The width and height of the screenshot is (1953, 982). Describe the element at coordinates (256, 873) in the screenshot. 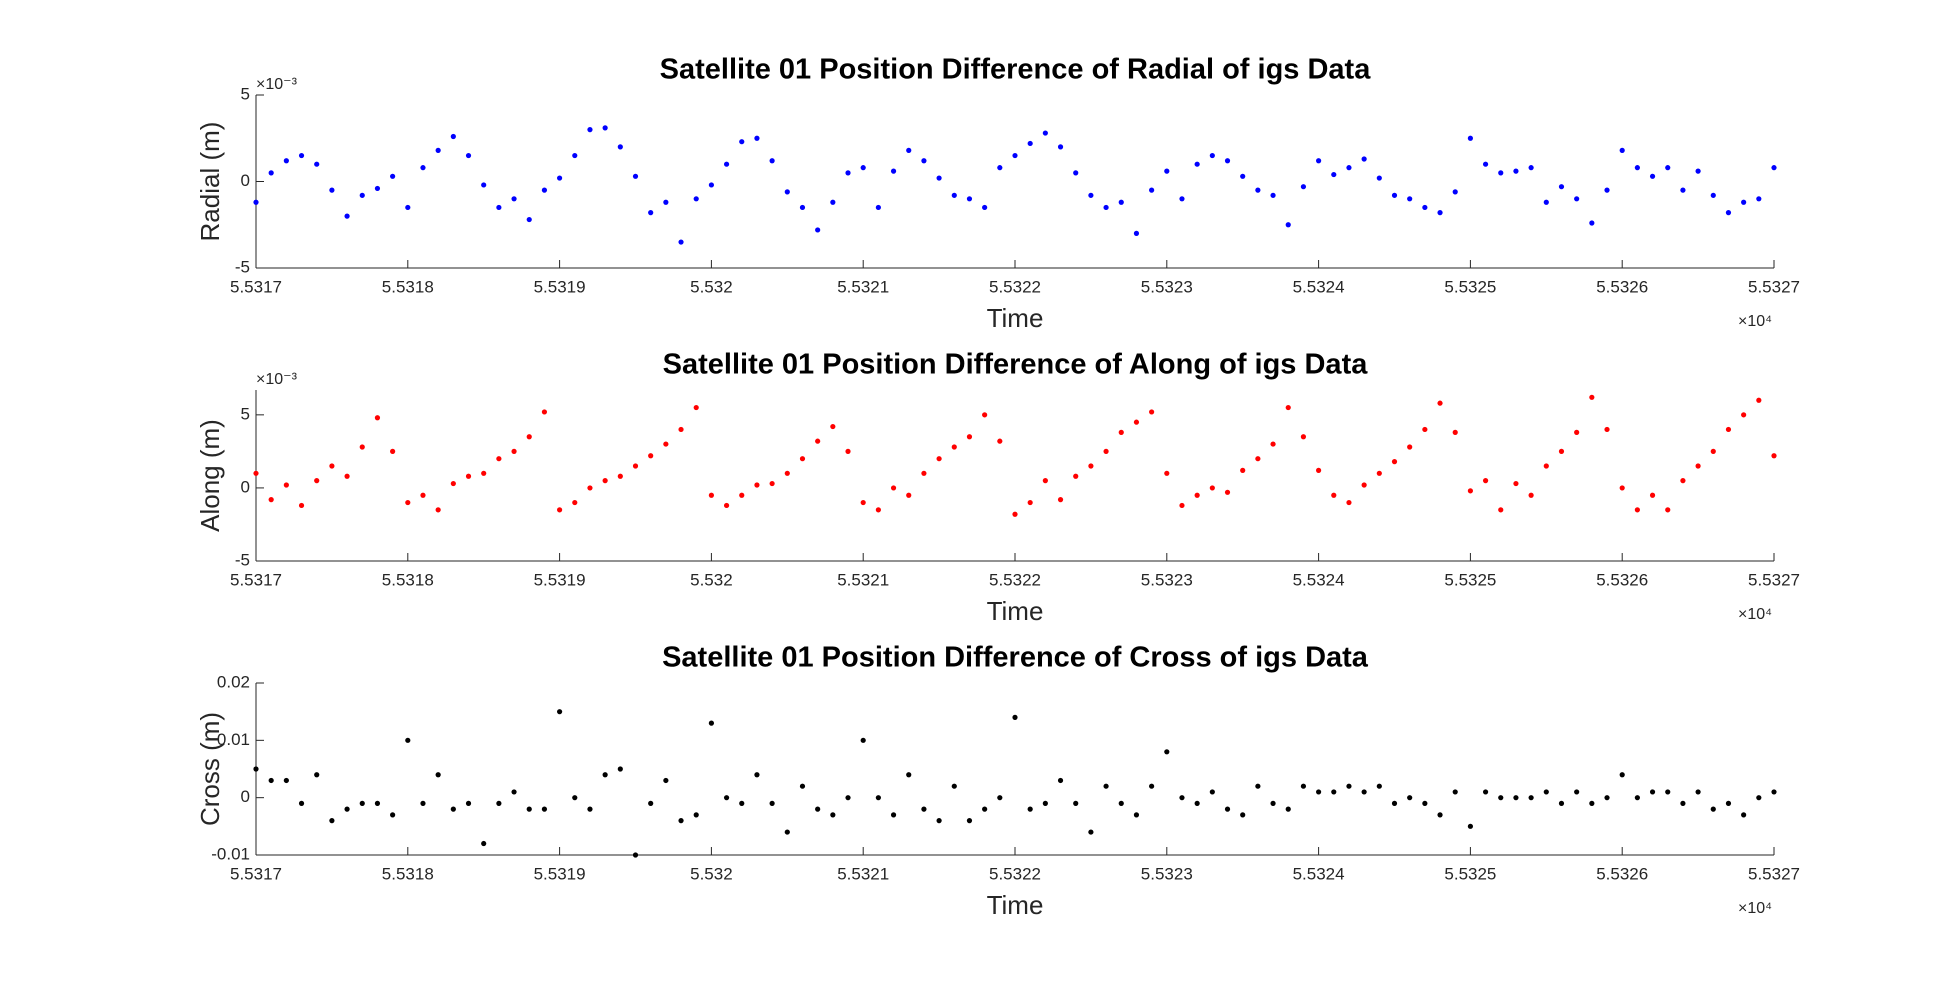

I see `x-tick-label: 5.5317` at that location.